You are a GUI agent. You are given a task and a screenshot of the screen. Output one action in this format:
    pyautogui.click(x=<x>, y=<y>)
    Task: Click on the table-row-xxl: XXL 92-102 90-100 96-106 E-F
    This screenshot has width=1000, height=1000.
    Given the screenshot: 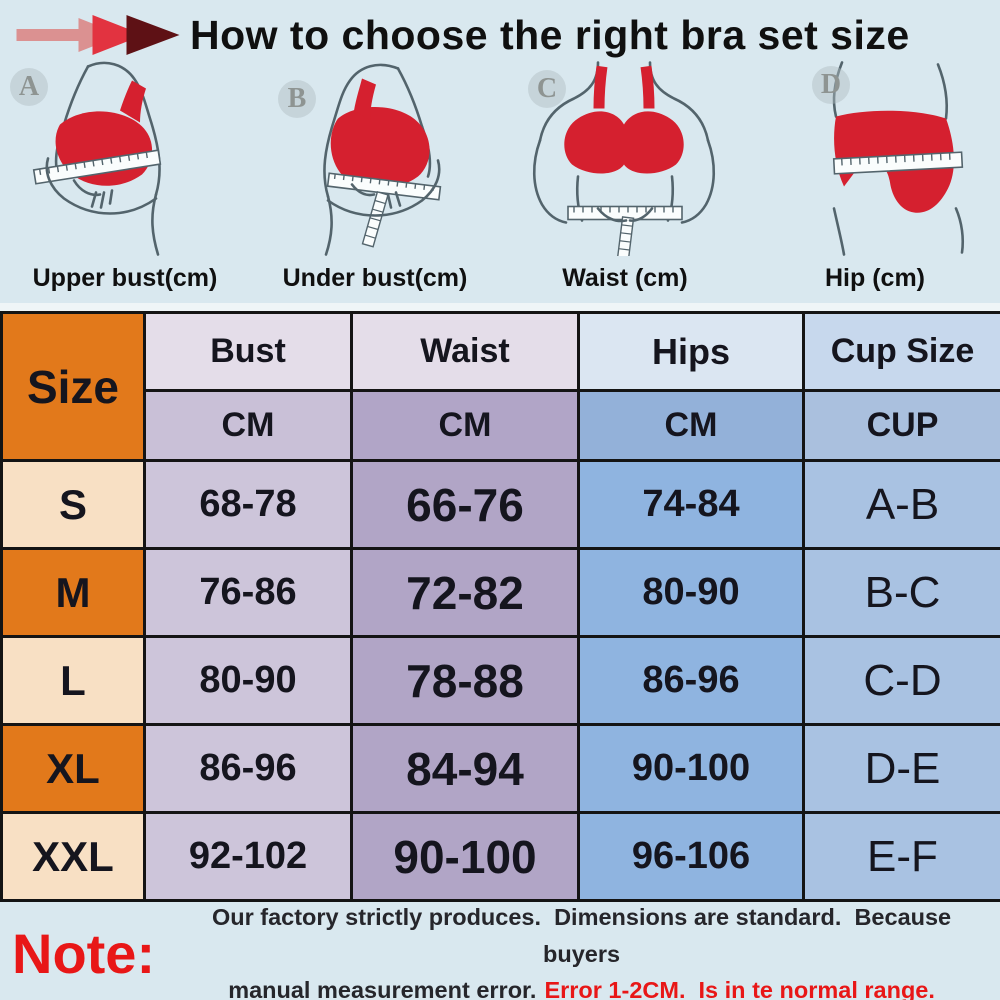 What is the action you would take?
    pyautogui.click(x=500, y=856)
    